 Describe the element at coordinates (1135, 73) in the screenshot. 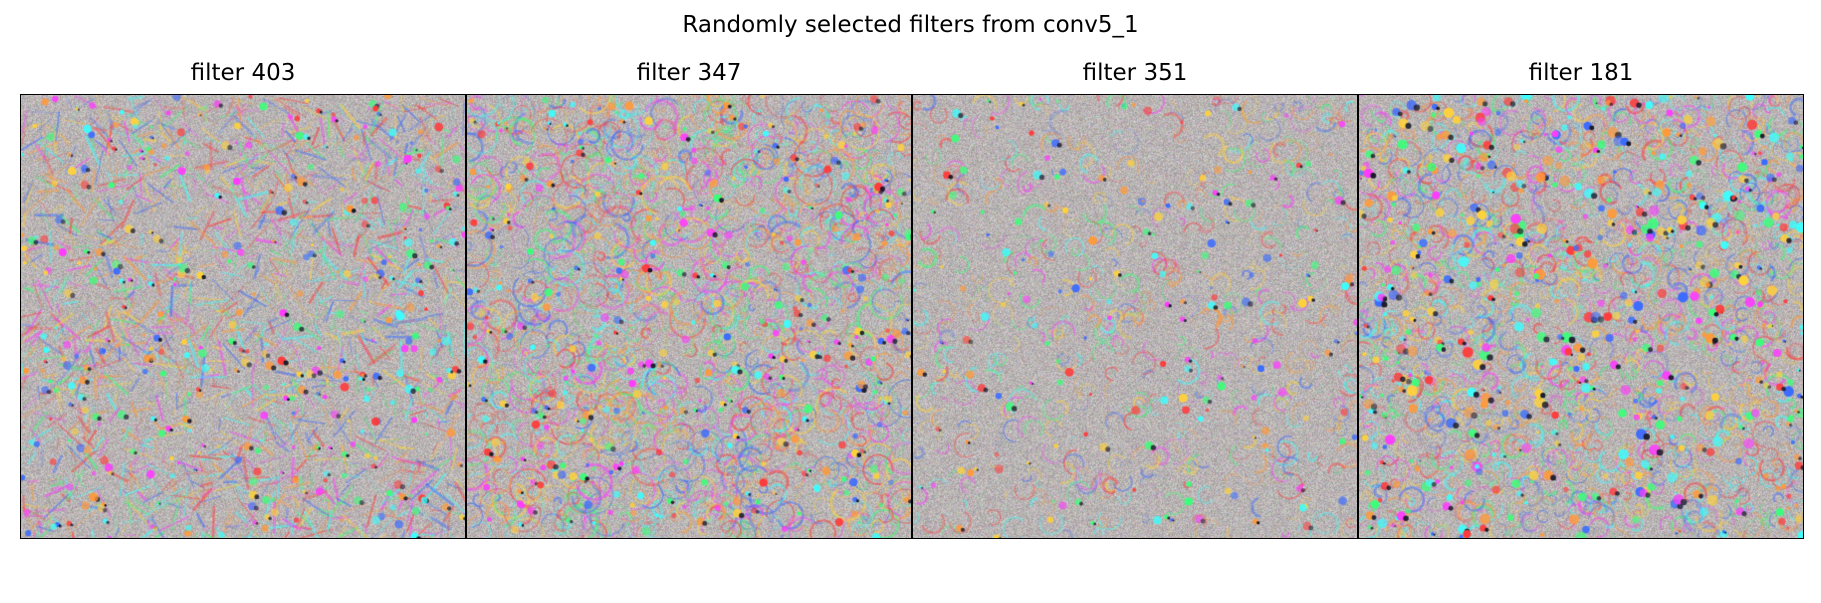

I see `panel-title-filter-351: filter 351` at that location.